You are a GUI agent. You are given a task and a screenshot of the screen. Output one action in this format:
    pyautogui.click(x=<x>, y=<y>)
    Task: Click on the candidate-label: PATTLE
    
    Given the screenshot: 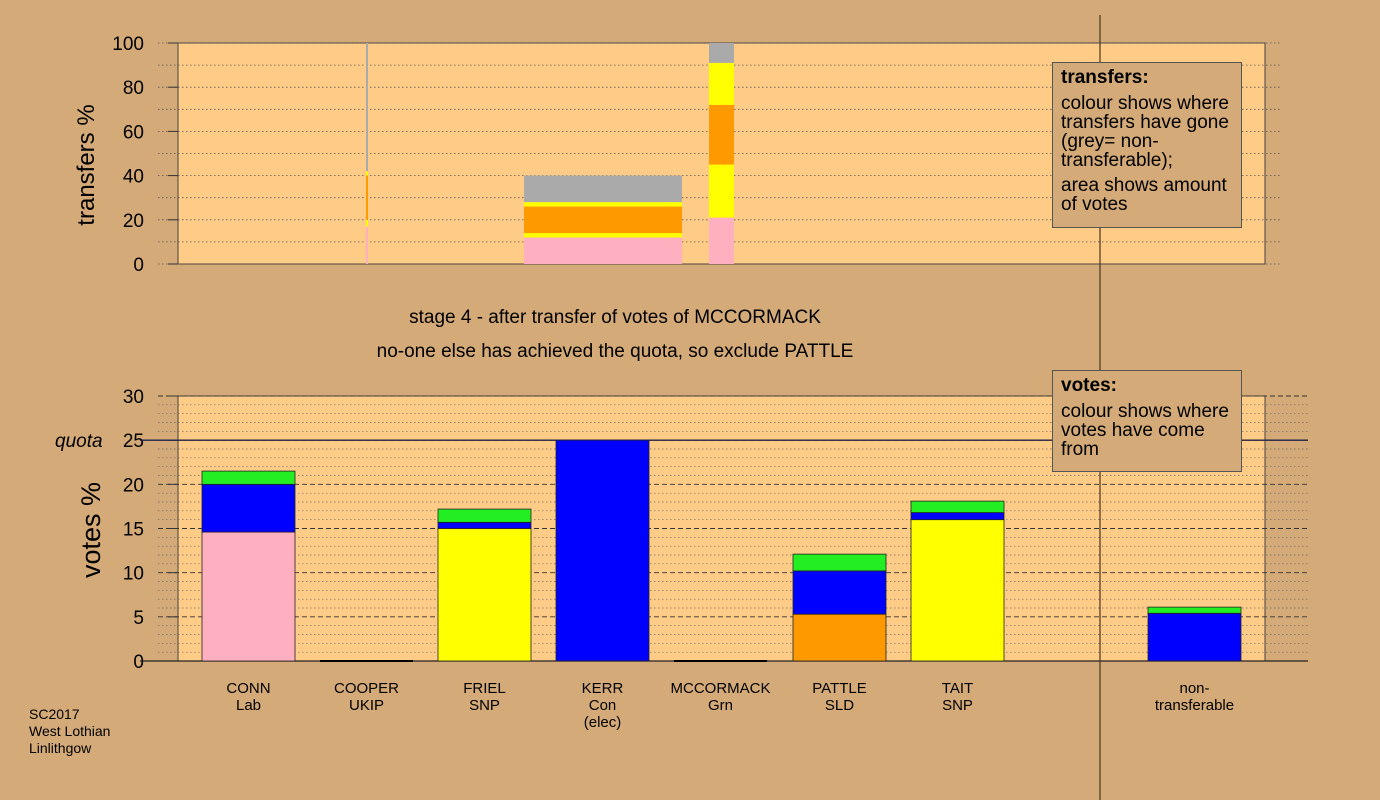 What is the action you would take?
    pyautogui.click(x=839, y=688)
    